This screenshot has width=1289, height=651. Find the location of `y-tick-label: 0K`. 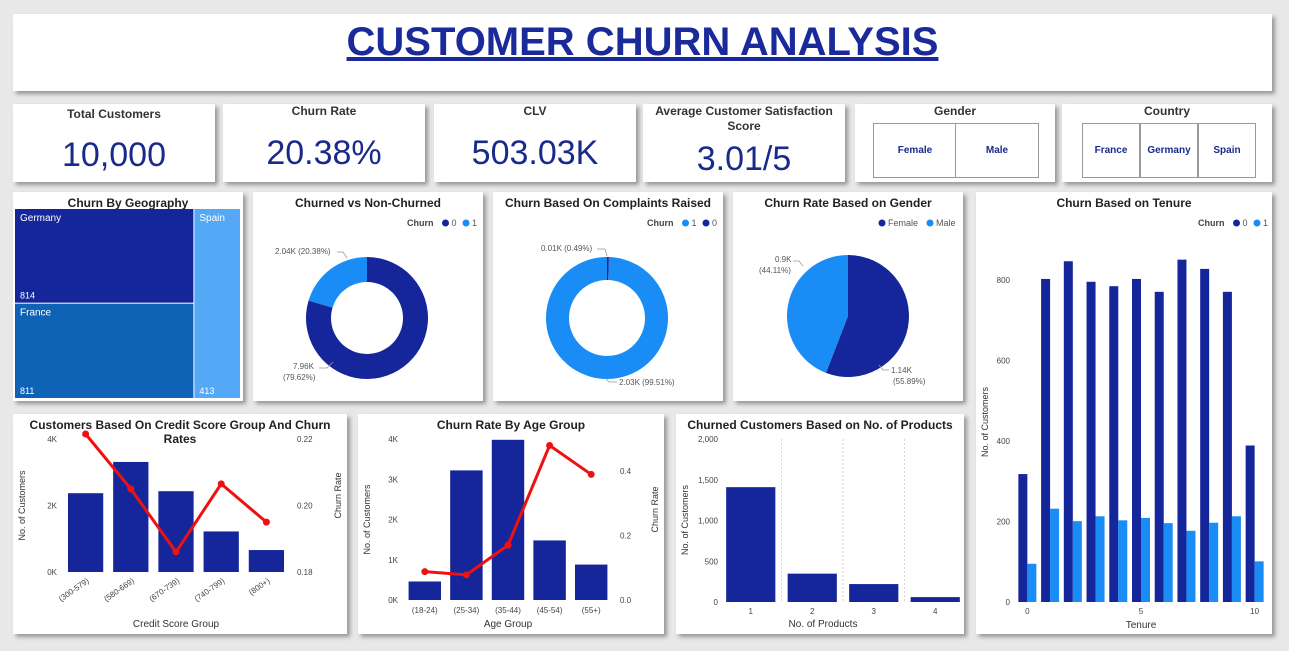

y-tick-label: 0K is located at coordinates (393, 600).